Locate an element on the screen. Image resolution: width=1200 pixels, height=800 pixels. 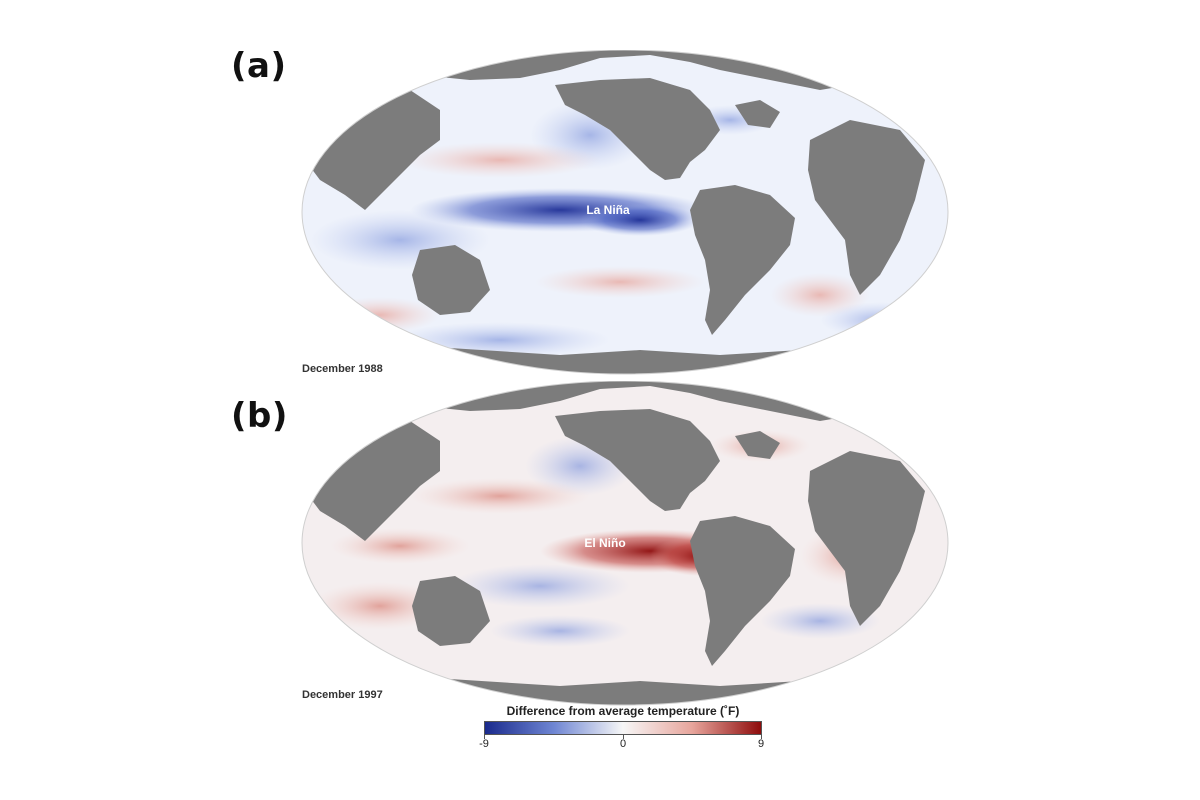
legend-max-label: 9 is located at coordinates (761, 744).